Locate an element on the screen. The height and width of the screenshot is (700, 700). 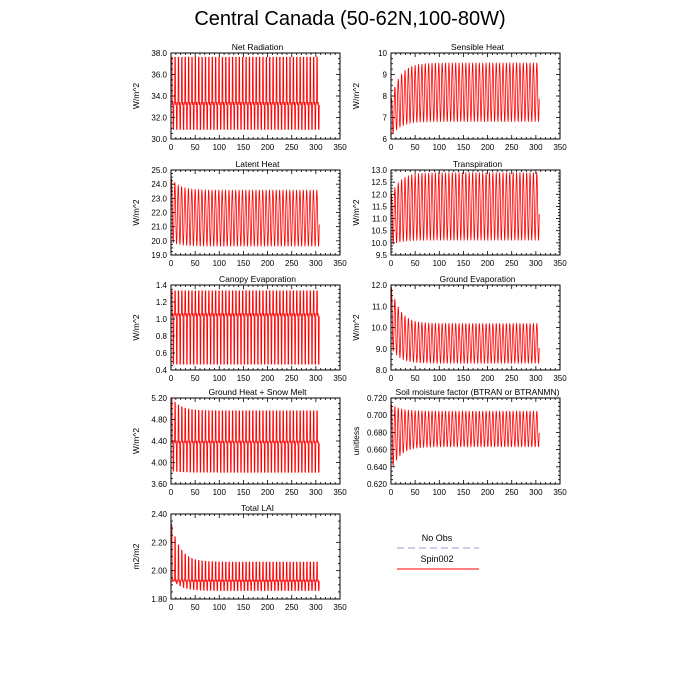
sensible-heat-ytick-label: 9 is located at coordinates (385, 75).